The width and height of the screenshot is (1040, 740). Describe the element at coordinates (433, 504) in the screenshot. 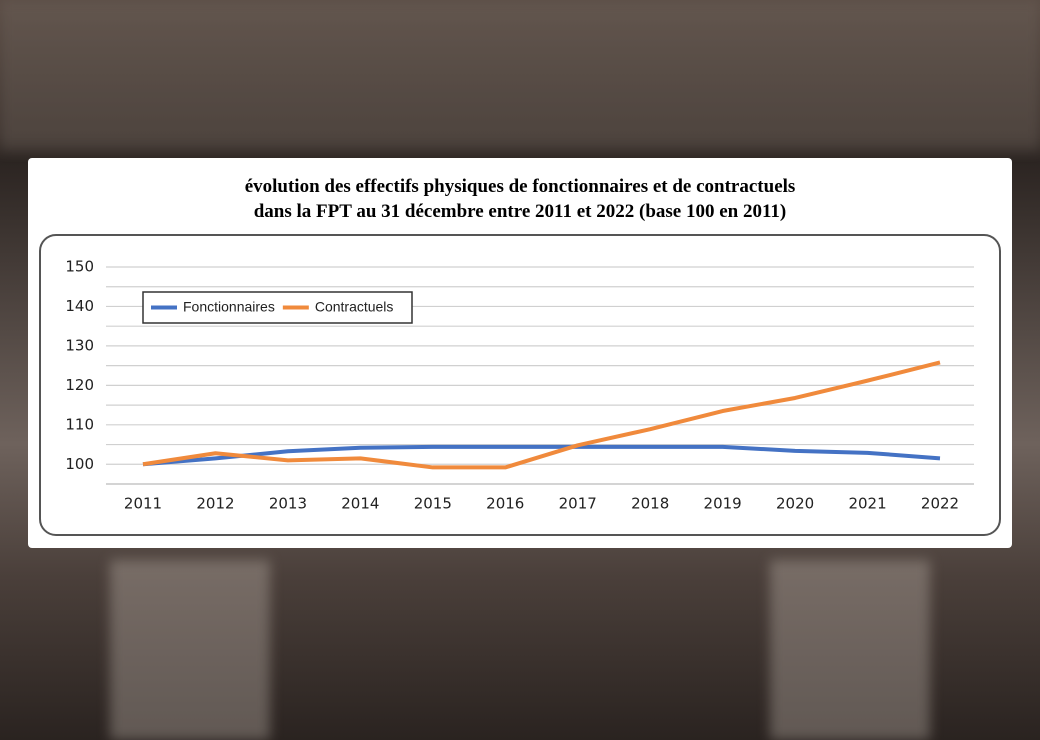

I see `x-tick-label: 2015` at that location.